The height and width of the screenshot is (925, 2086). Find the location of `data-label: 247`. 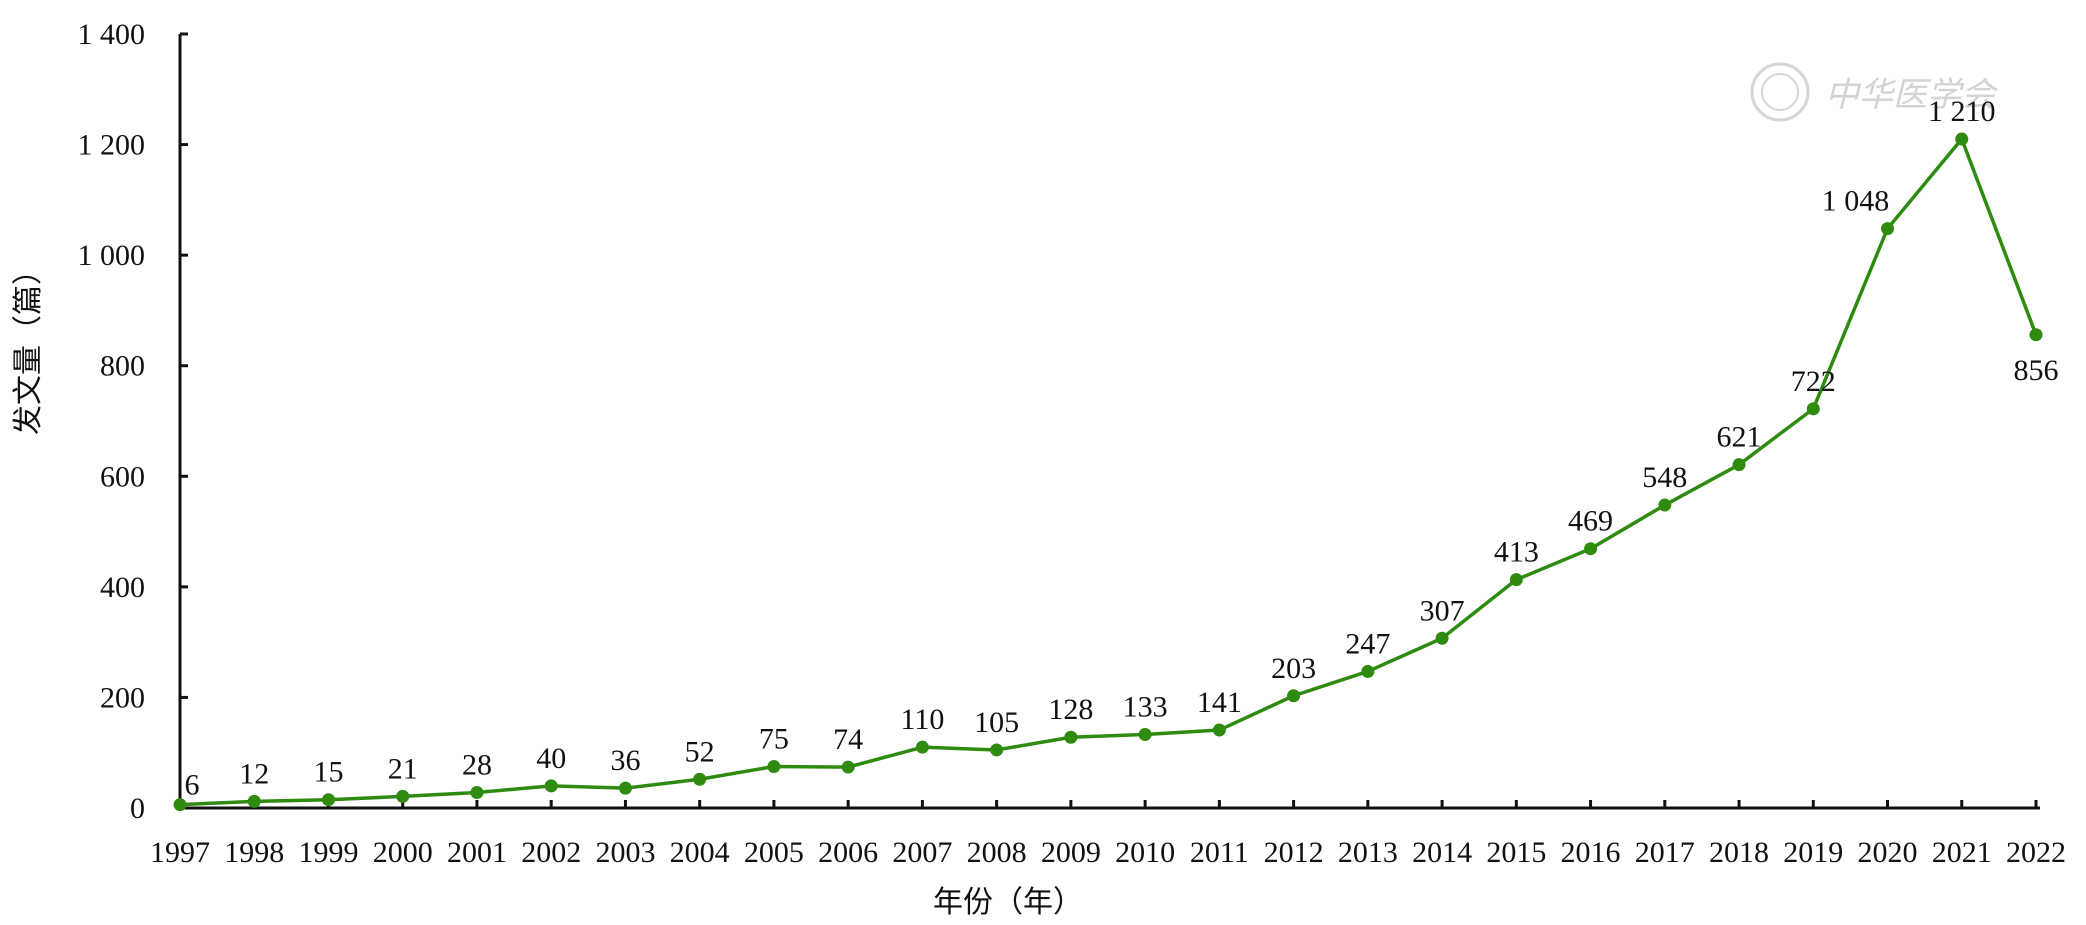

data-label: 247 is located at coordinates (1367, 643).